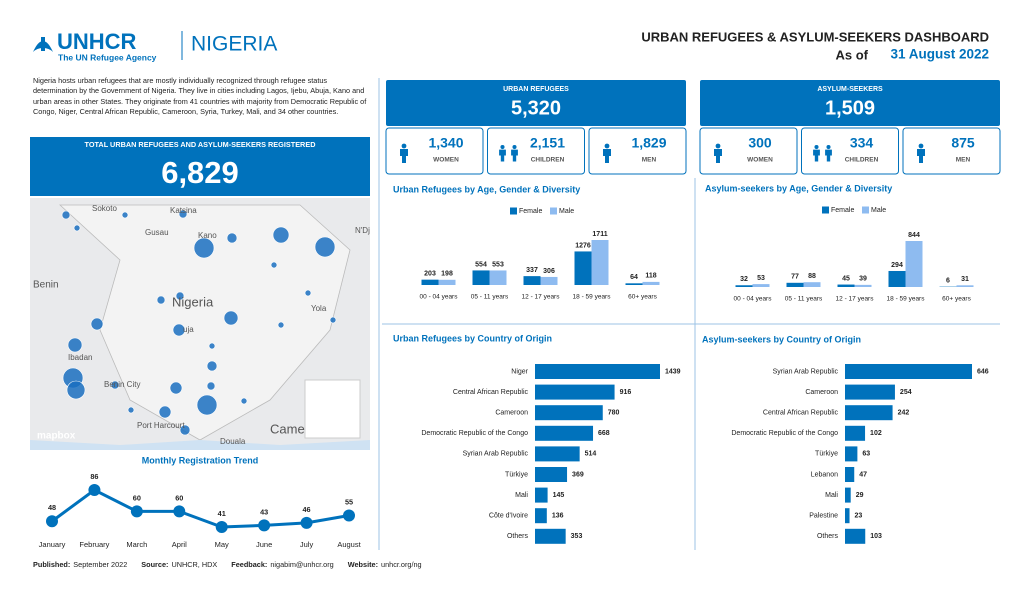 Image resolution: width=1024 pixels, height=592 pixels. What do you see at coordinates (474, 433) in the screenshot?
I see `y-tick-label: Democratic Republic of the Congo` at bounding box center [474, 433].